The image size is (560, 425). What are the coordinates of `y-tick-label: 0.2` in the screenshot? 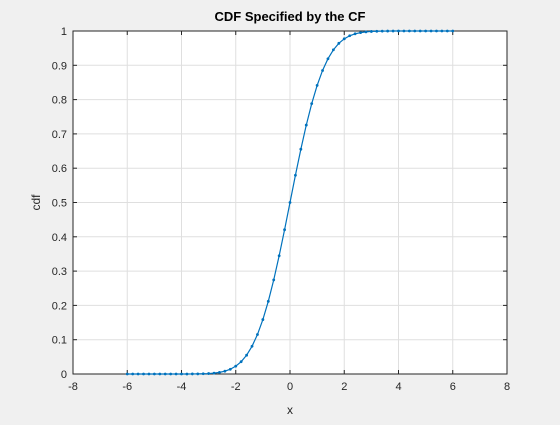 It's located at (59, 306).